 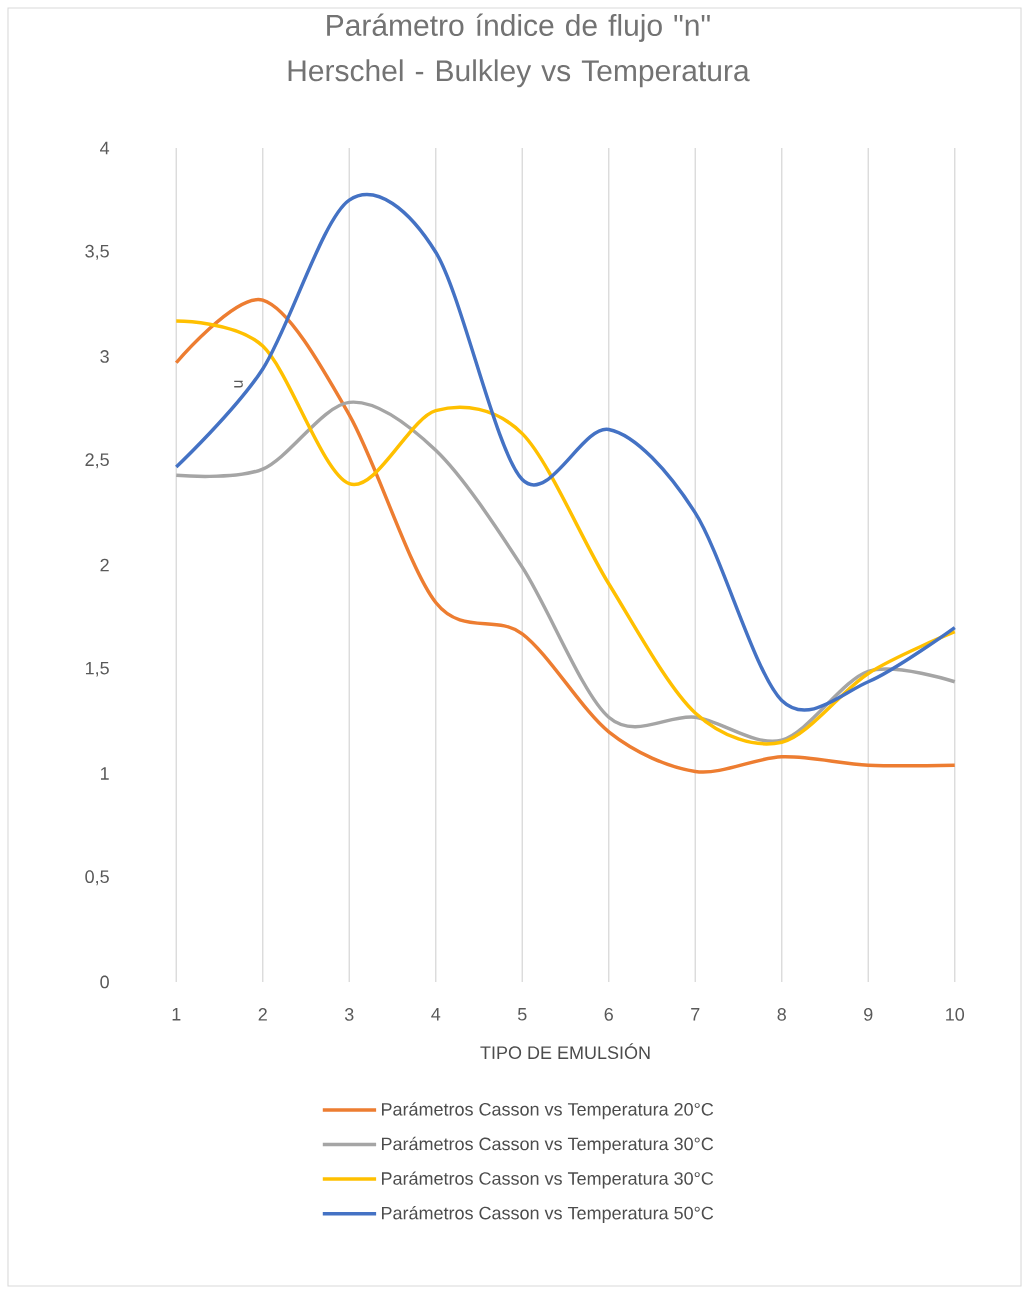 What do you see at coordinates (97, 669) in the screenshot?
I see `y-tick-label: 1,5` at bounding box center [97, 669].